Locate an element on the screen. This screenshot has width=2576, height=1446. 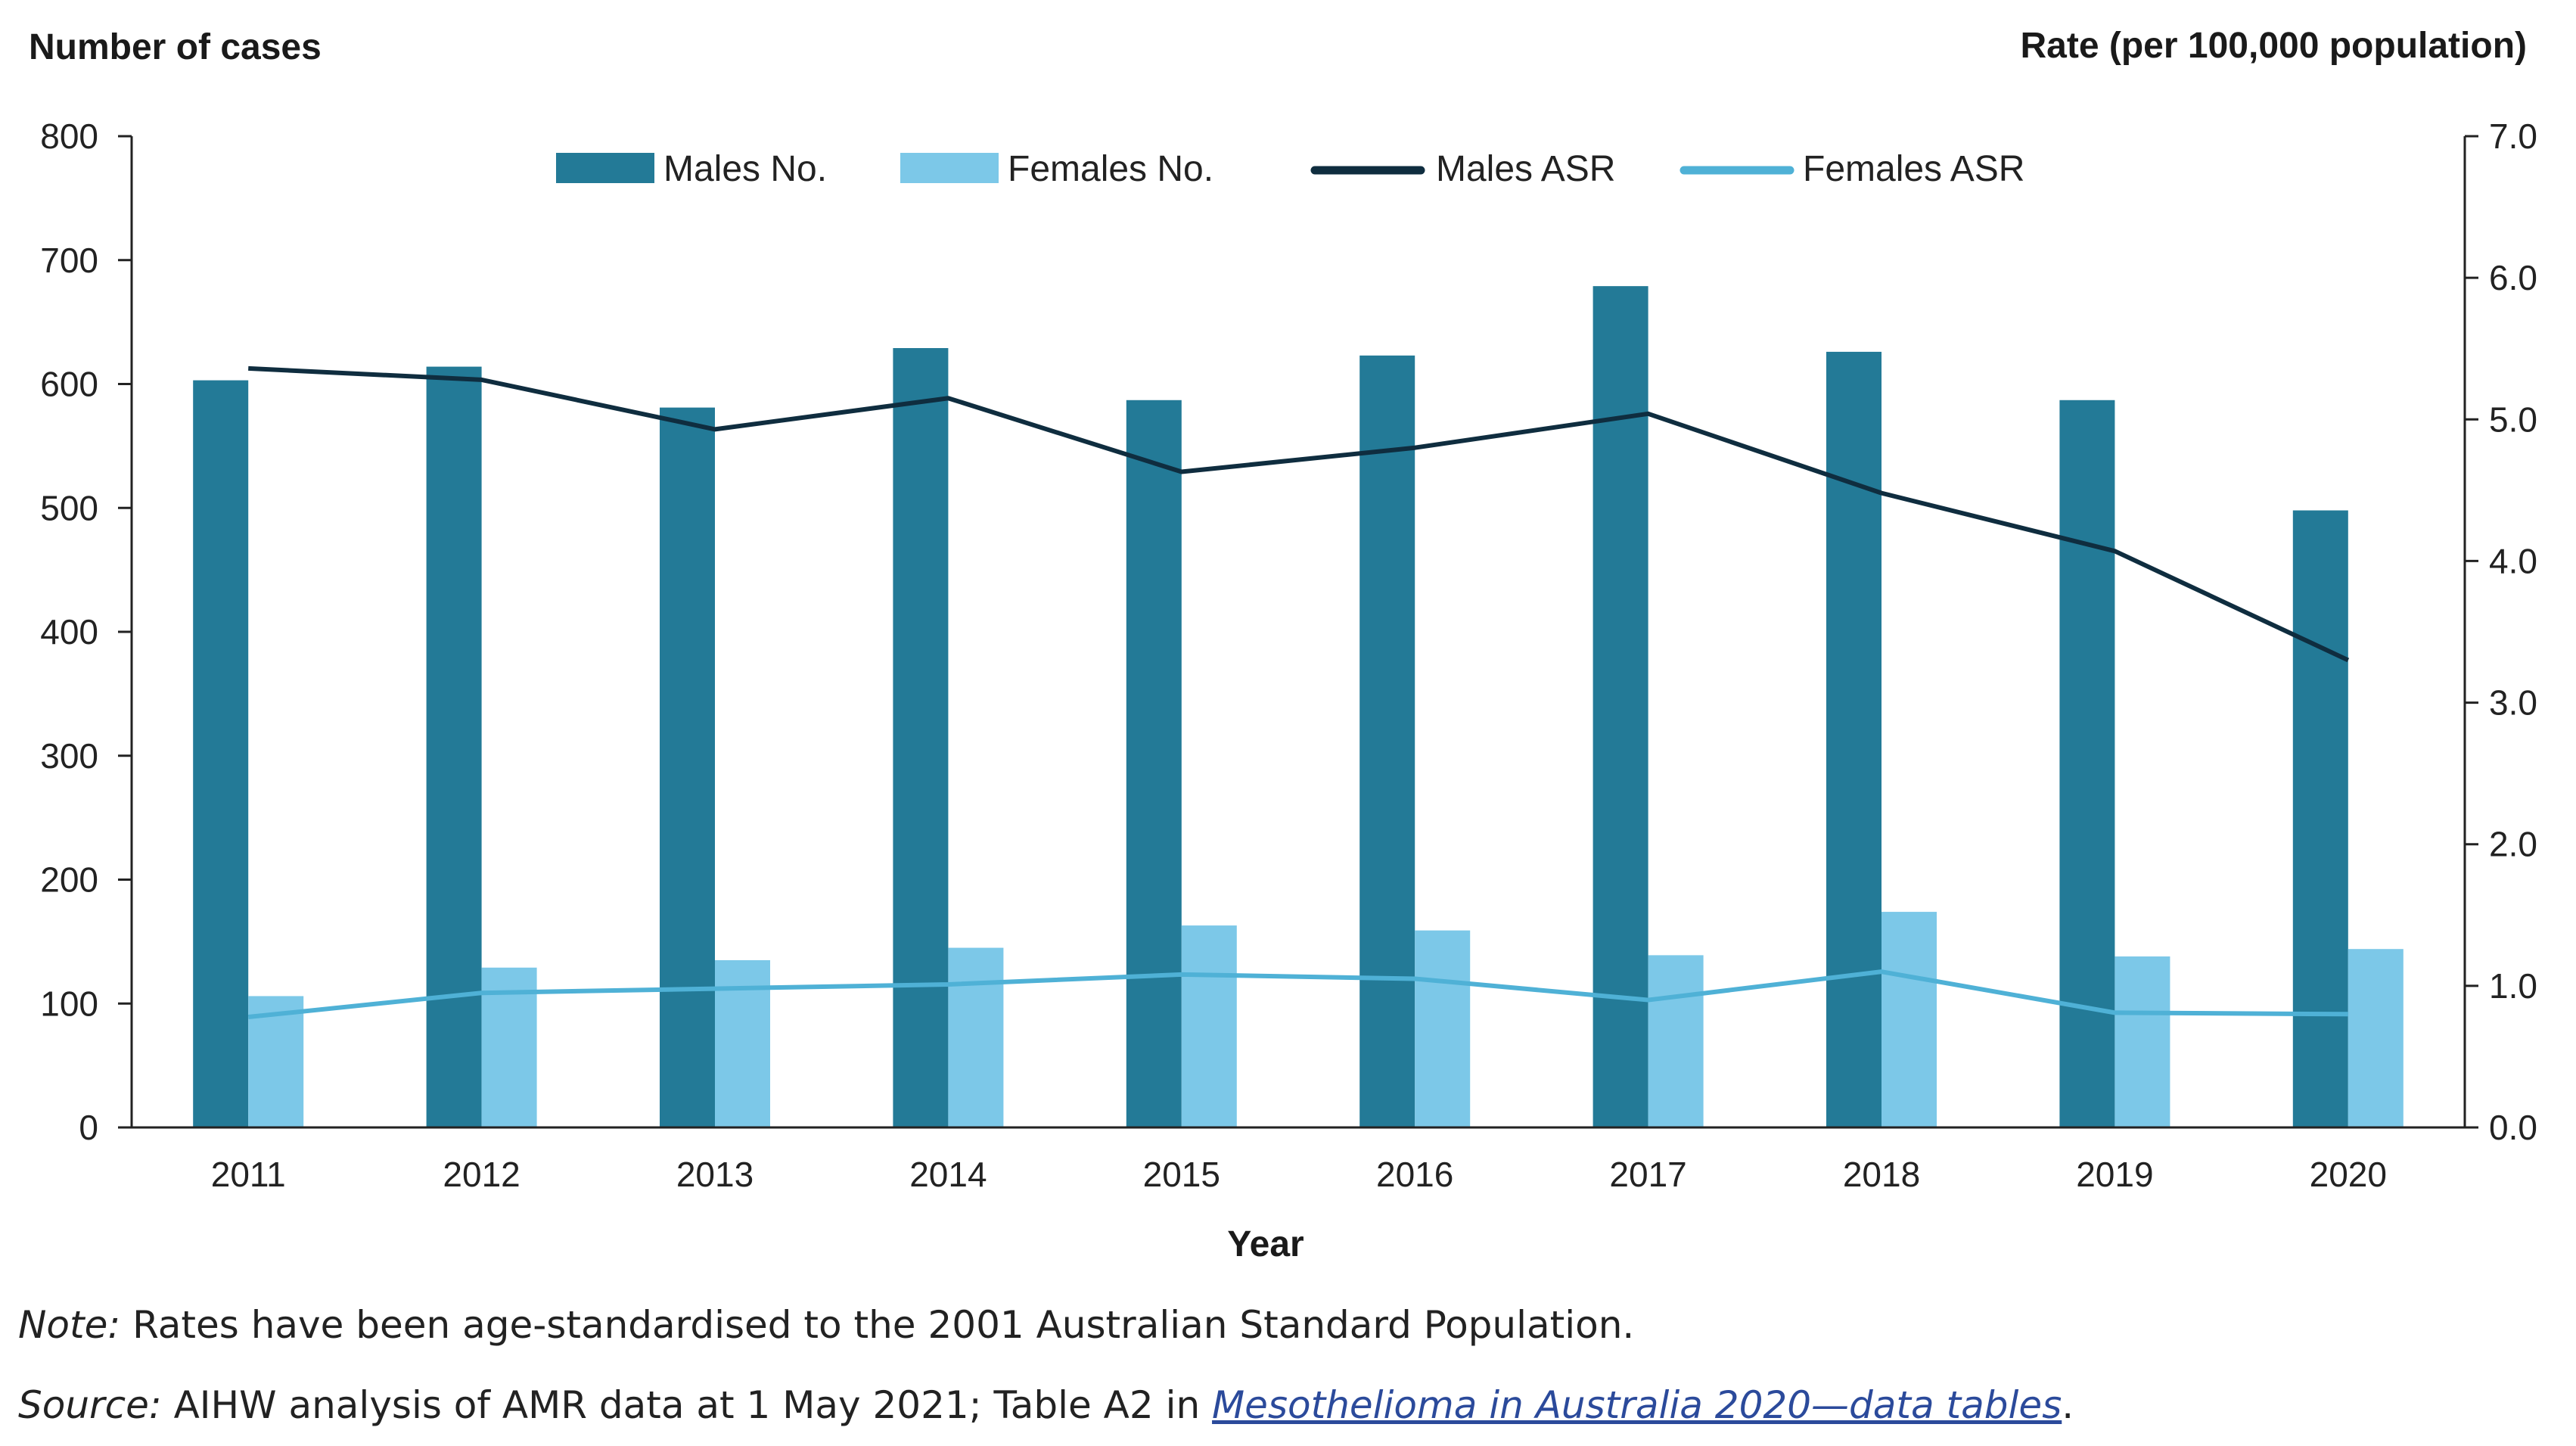
note-label: Note: is located at coordinates (69, 1325).